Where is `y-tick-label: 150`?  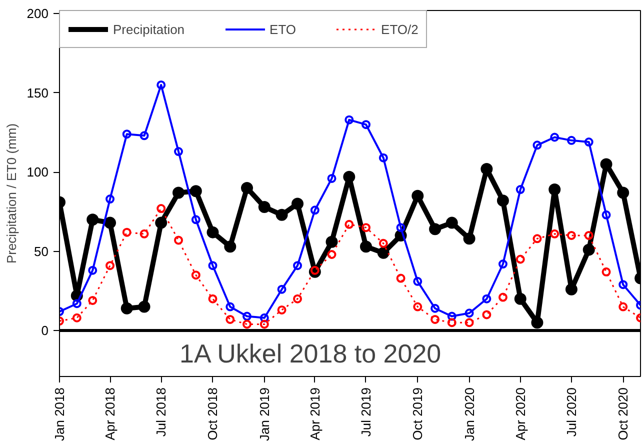
y-tick-label: 150 is located at coordinates (37, 92).